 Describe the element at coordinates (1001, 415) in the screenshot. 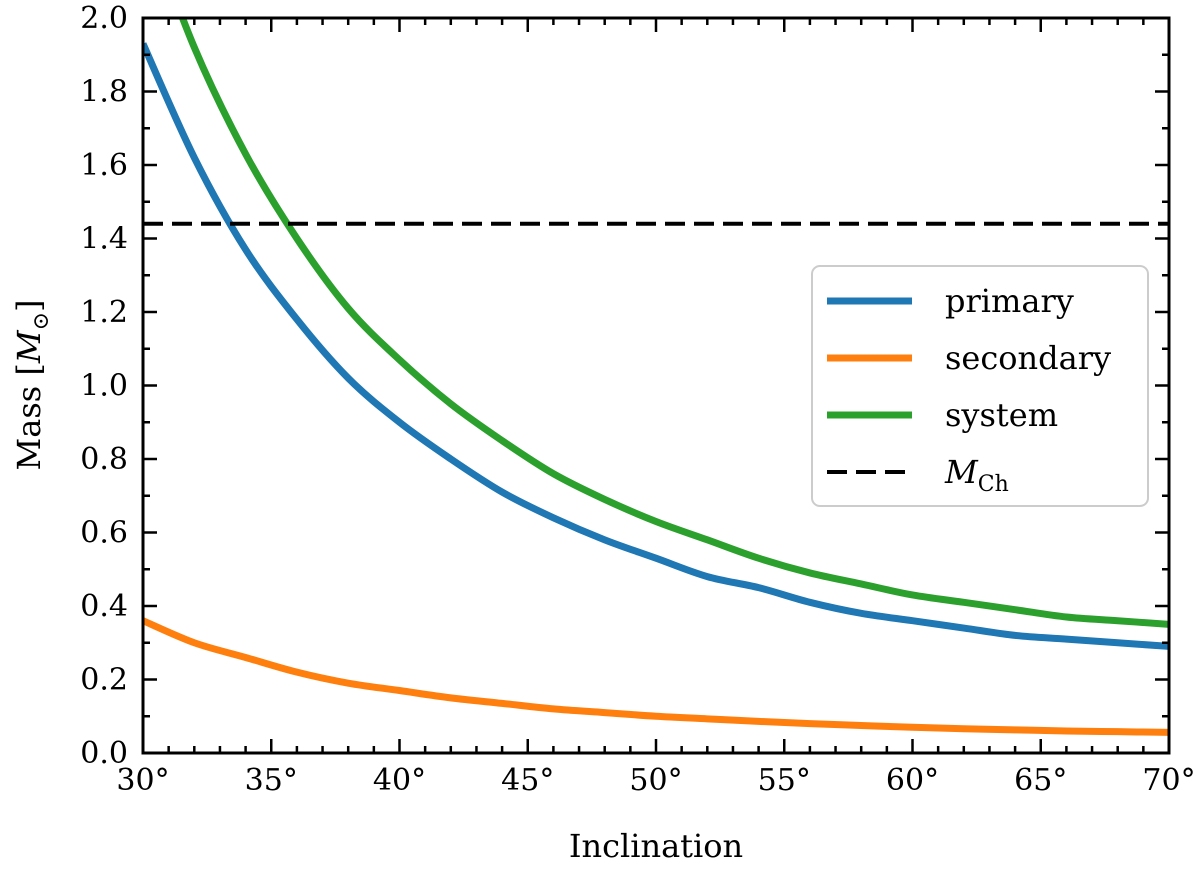

I see `legend-label-system: system` at that location.